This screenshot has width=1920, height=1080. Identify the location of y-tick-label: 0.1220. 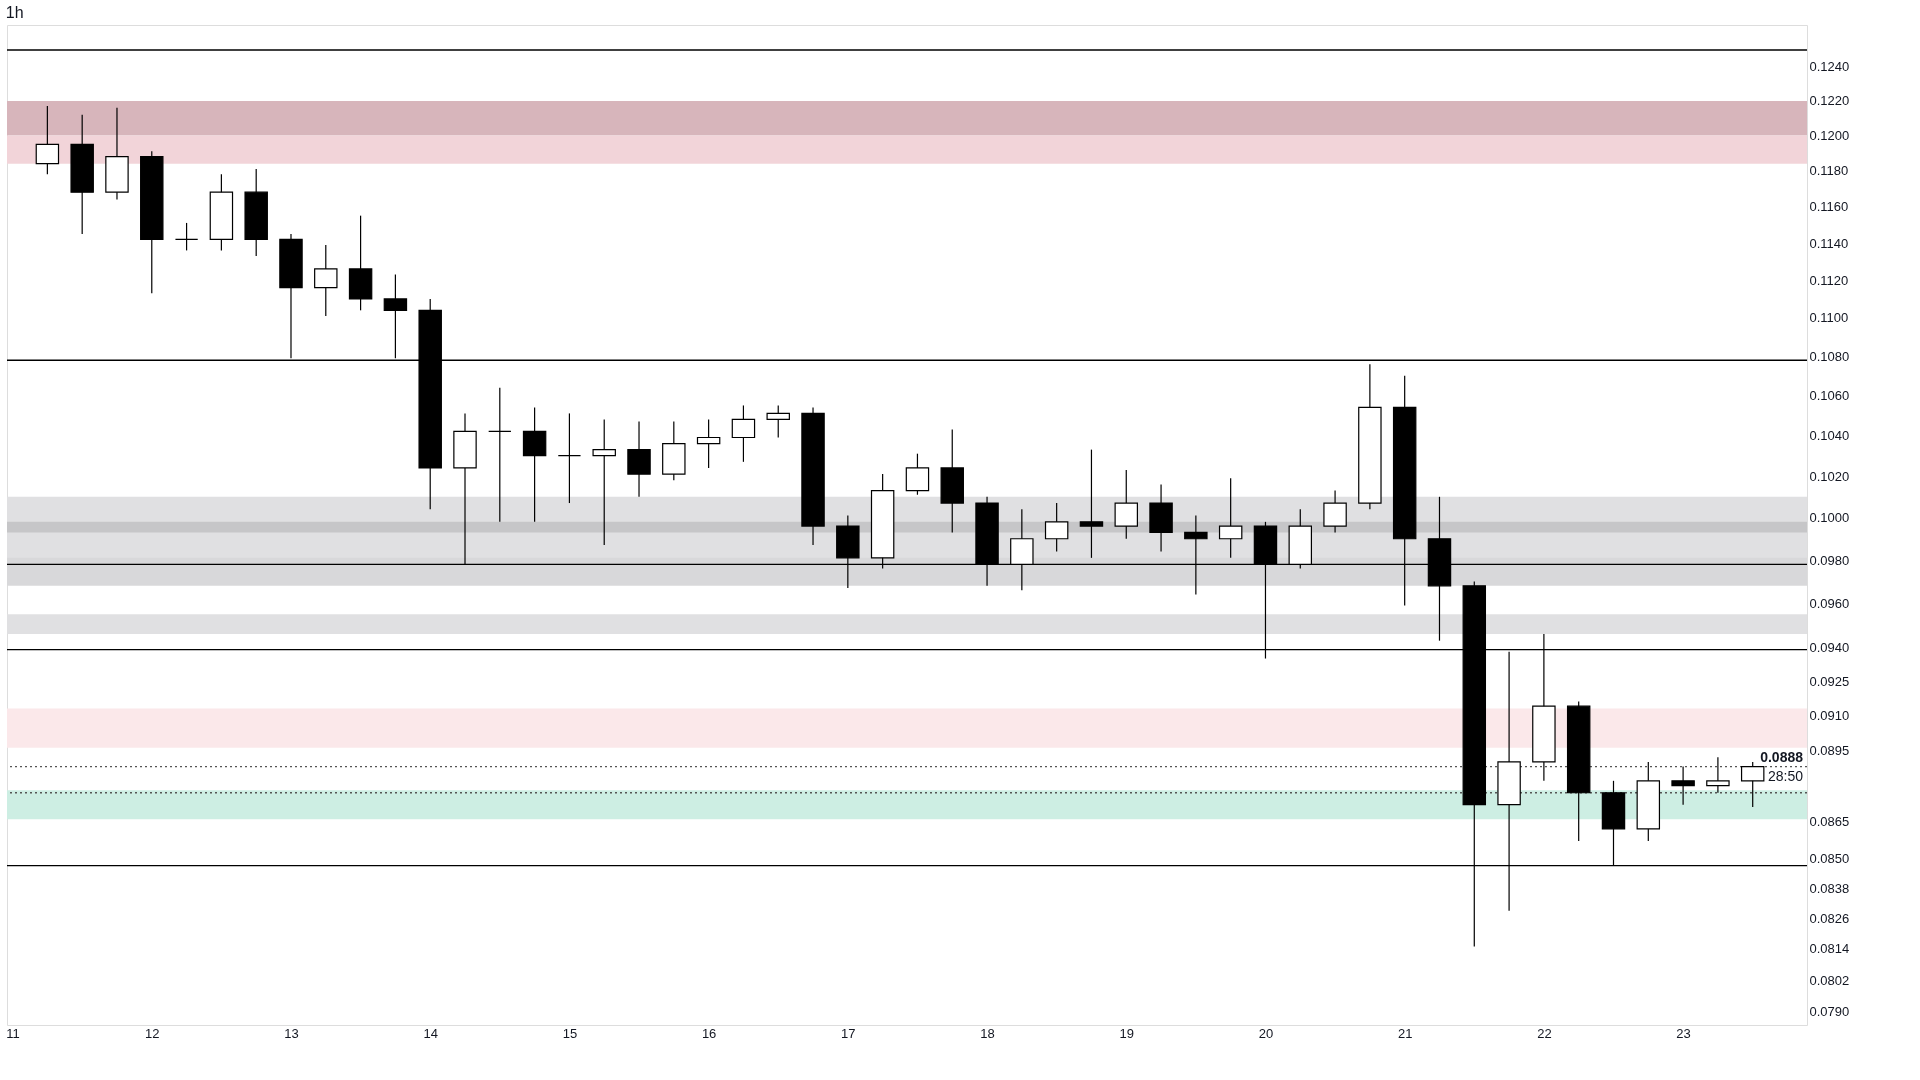
(1829, 101).